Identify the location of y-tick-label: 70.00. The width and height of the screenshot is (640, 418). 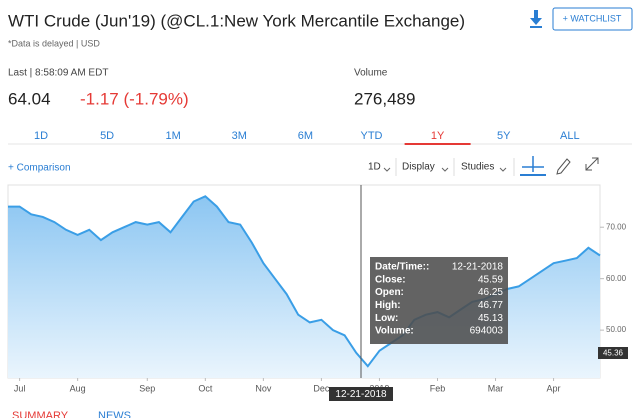
(616, 226).